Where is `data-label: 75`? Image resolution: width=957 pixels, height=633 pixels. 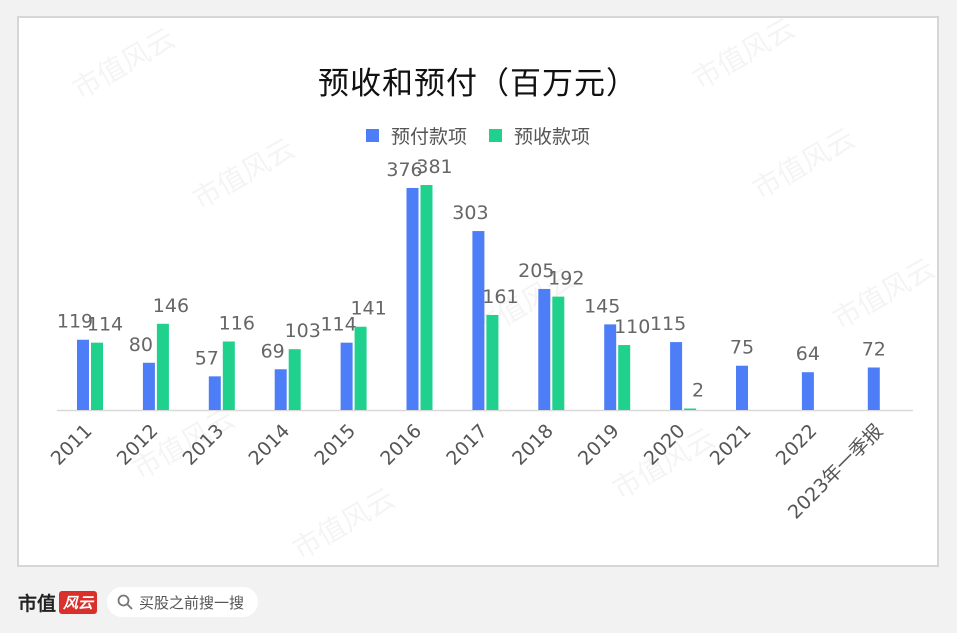
data-label: 75 is located at coordinates (742, 348).